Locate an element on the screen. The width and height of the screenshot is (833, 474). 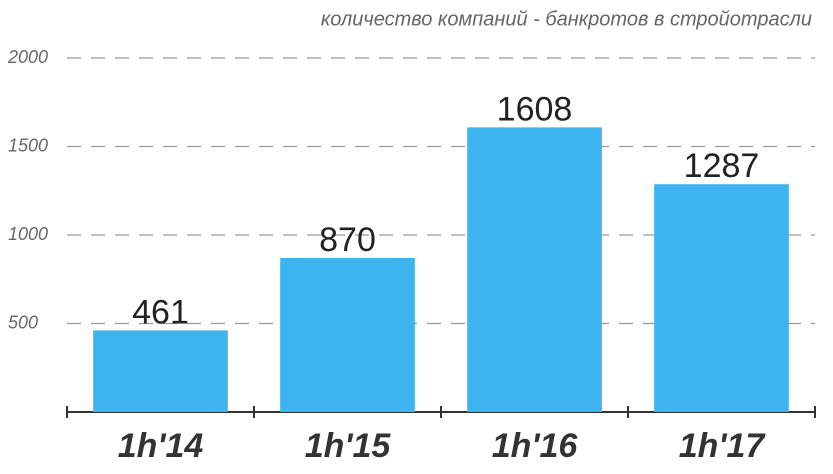
value-label: 461 is located at coordinates (160, 312).